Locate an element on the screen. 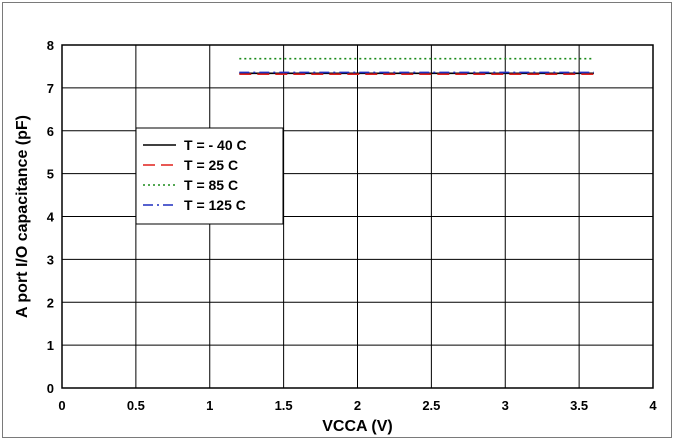 The height and width of the screenshot is (442, 676). y-tick-label: 2 is located at coordinates (50, 302).